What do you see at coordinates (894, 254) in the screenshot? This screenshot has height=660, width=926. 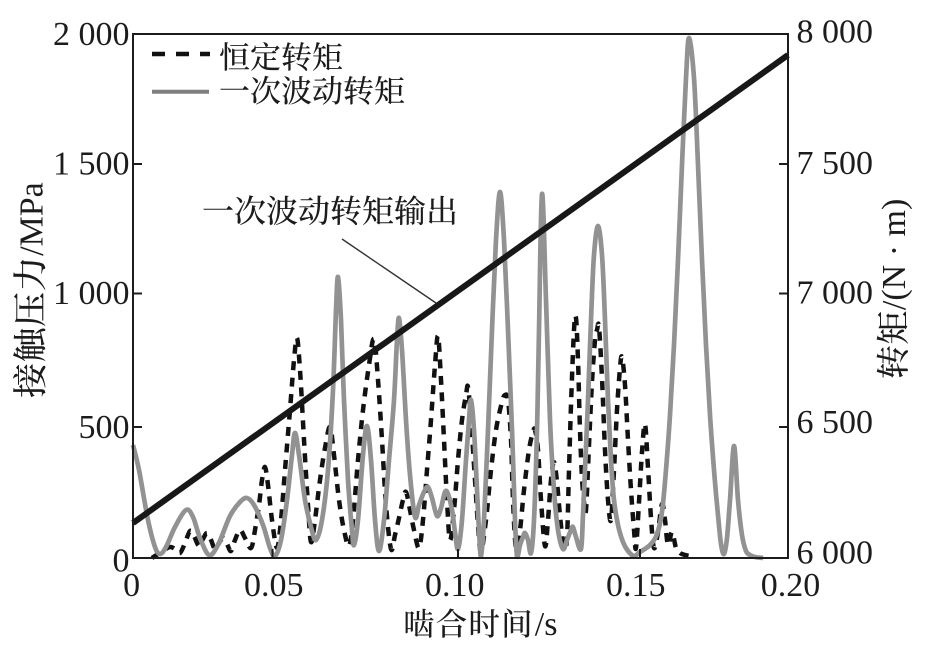 I see `svg-text: /(N · m)` at bounding box center [894, 254].